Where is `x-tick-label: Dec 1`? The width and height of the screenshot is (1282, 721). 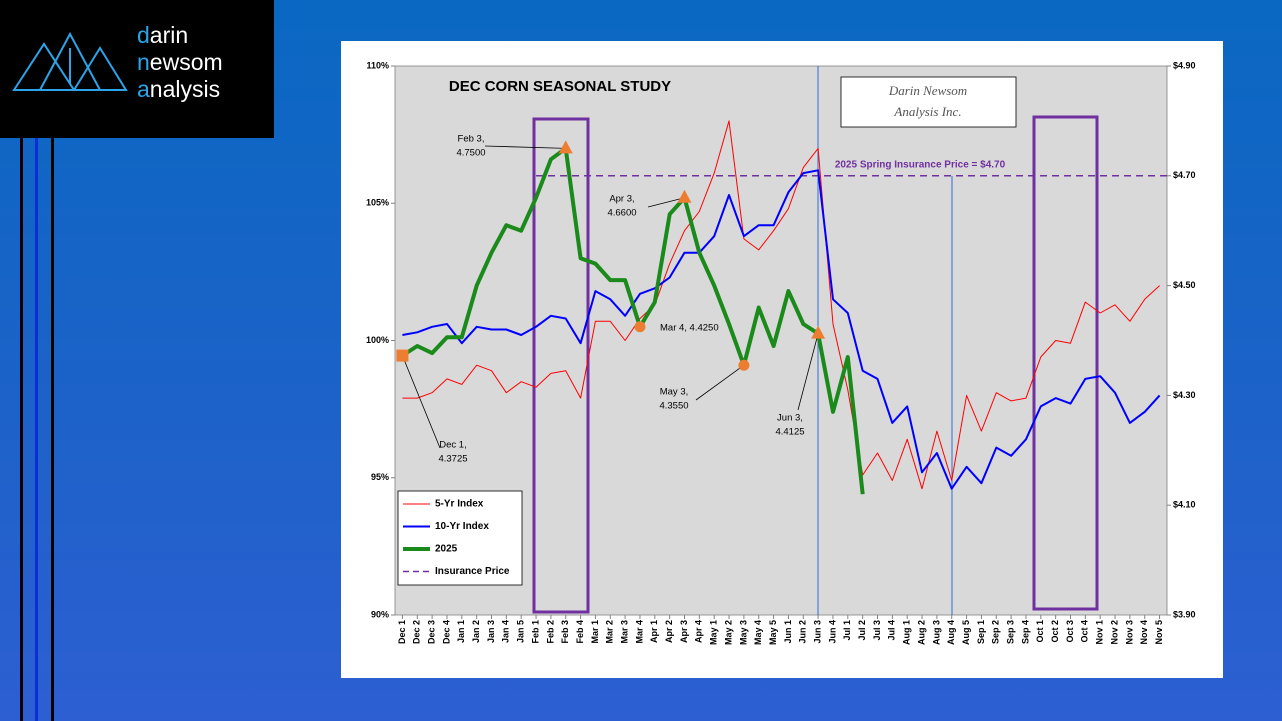 x-tick-label: Dec 1 is located at coordinates (402, 632).